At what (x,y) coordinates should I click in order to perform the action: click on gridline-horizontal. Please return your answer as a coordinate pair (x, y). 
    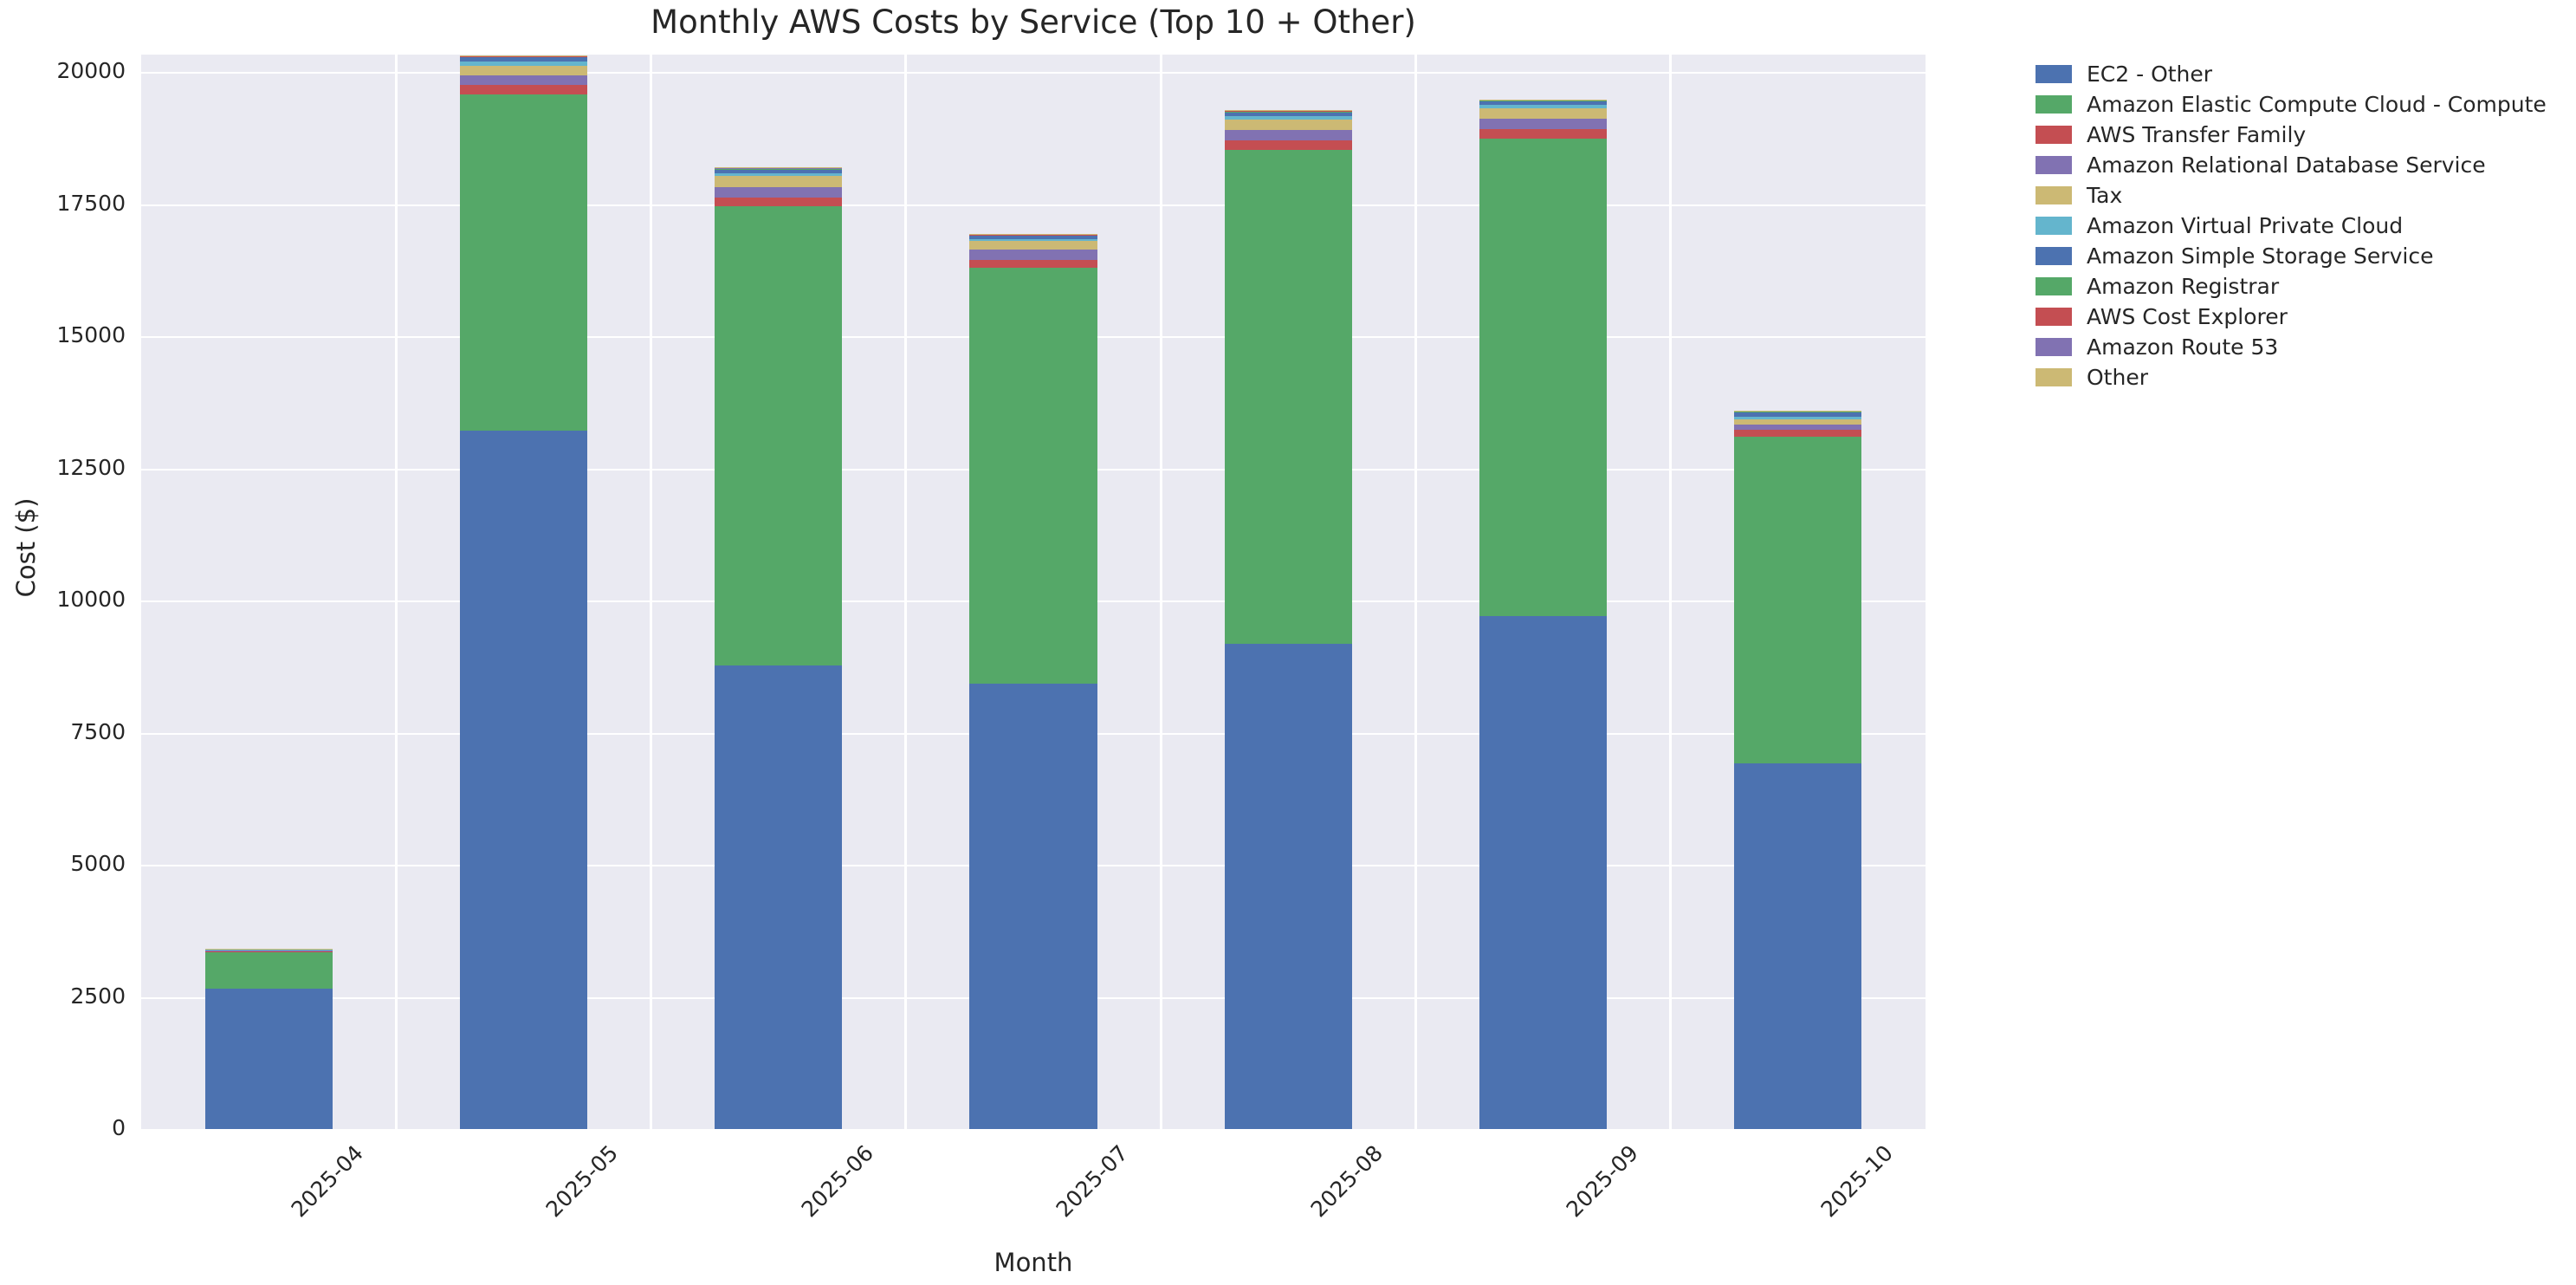
    Looking at the image, I should click on (1033, 73).